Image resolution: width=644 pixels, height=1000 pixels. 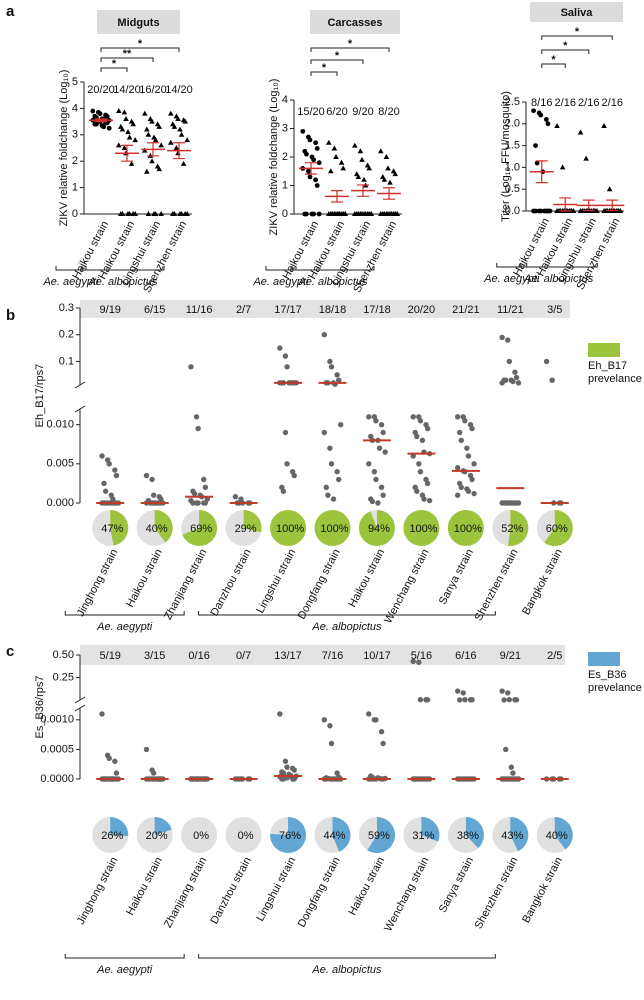 What do you see at coordinates (63, 677) in the screenshot?
I see `y-tick-label: 0.25` at bounding box center [63, 677].